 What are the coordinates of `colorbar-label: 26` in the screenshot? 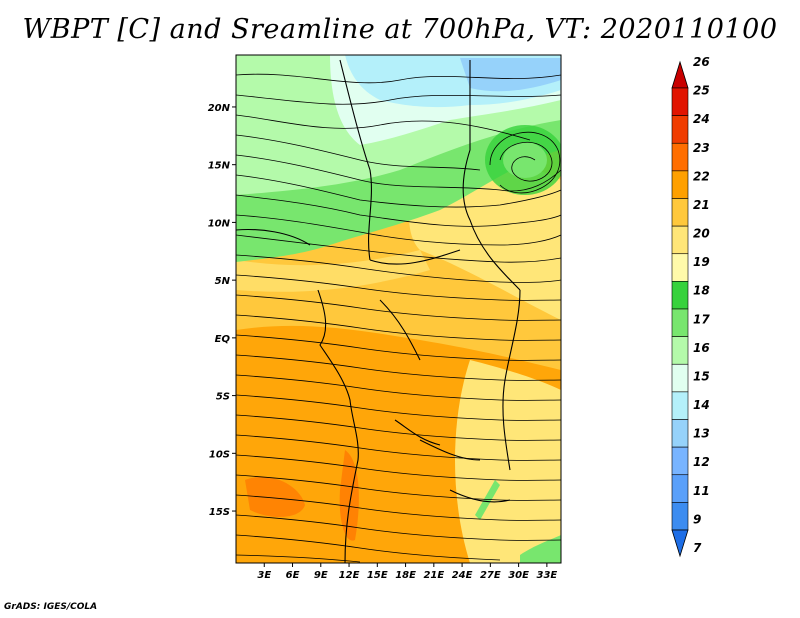 It's located at (701, 62).